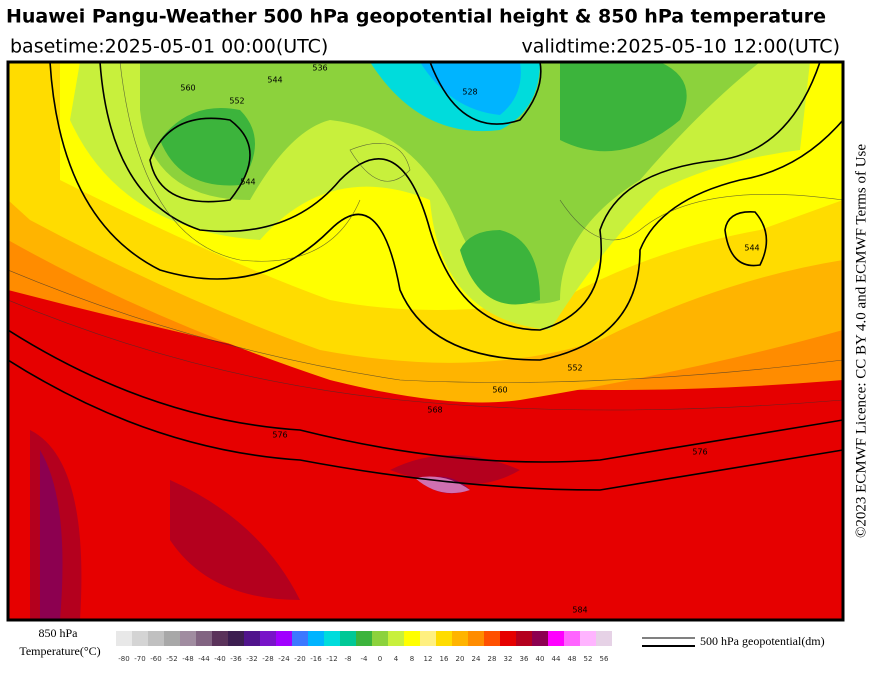 The width and height of the screenshot is (870, 680). What do you see at coordinates (680, 47) in the screenshot?
I see `validtime: validtime:2025-05-10 12:00(UTC)` at bounding box center [680, 47].